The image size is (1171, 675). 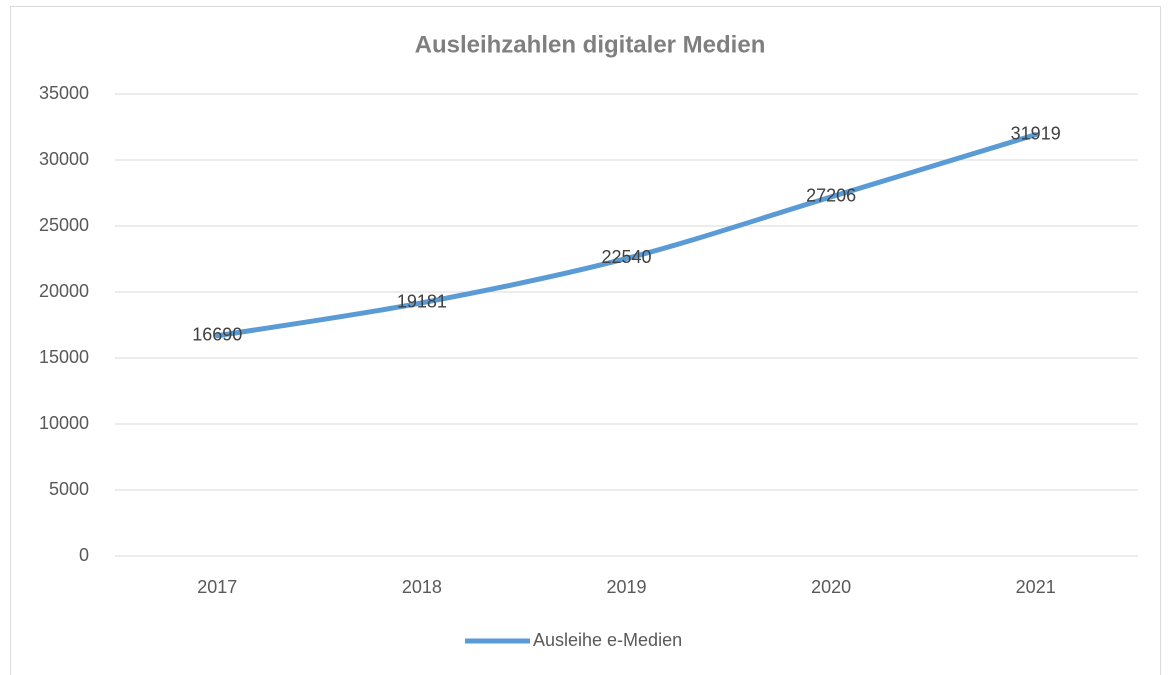 I want to click on x-tick-label: 2020, so click(x=831, y=587).